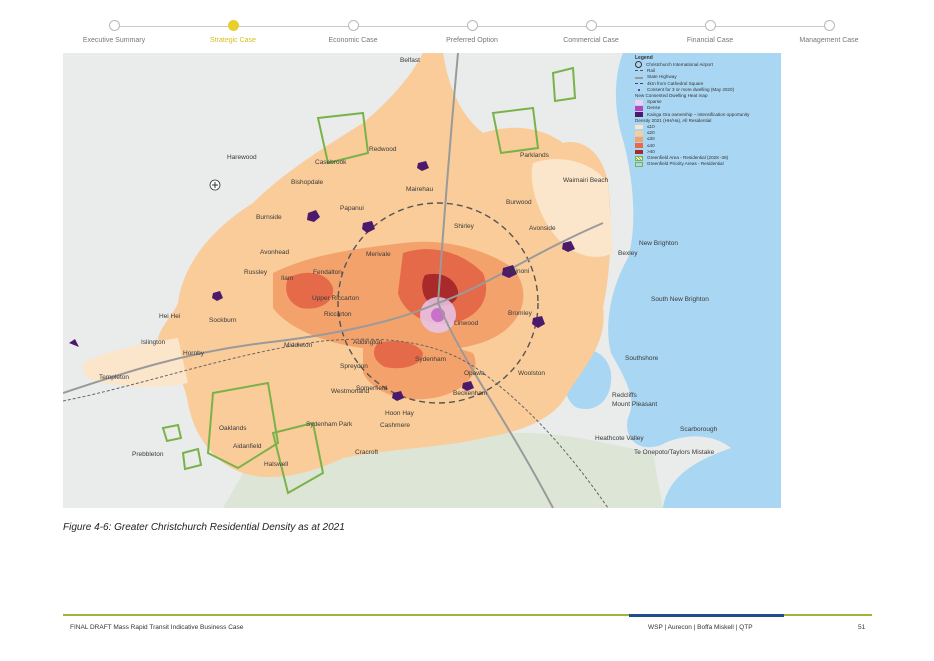 This screenshot has width=934, height=661. Describe the element at coordinates (298, 345) in the screenshot. I see `place-label: Middleton` at that location.